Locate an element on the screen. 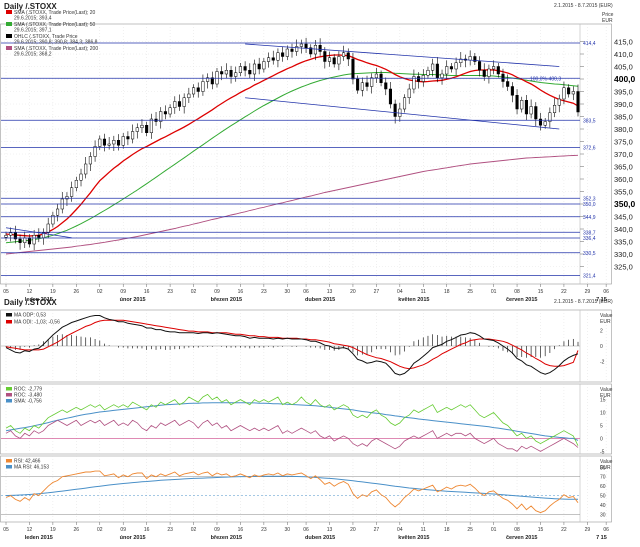 This screenshot has width=640, height=547. roc-legend-swatch is located at coordinates (9, 395).